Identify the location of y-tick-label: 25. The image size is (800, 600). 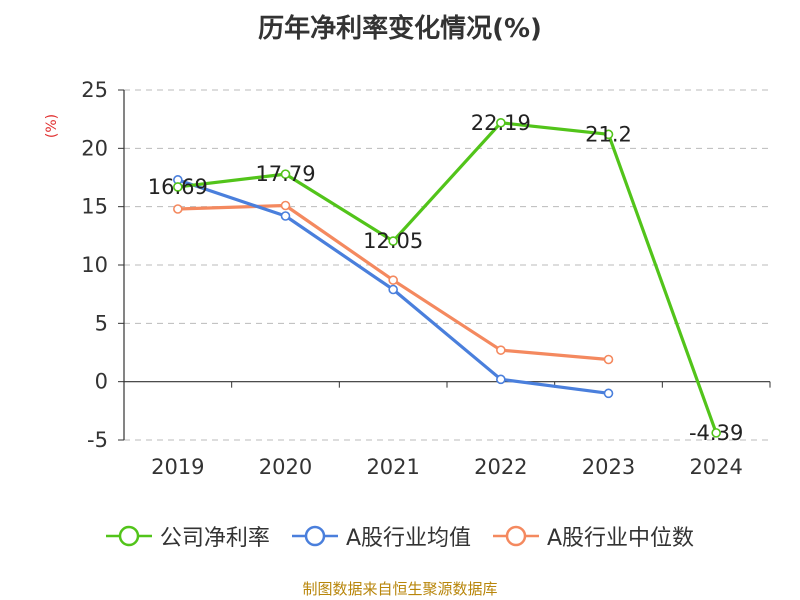
(94, 90).